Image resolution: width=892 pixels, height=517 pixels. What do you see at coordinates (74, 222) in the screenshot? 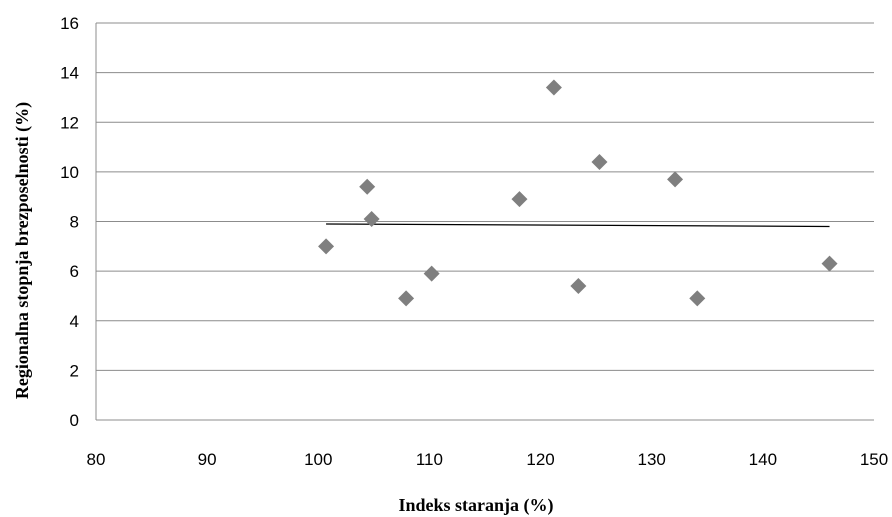
I see `y-tick-label: 8` at bounding box center [74, 222].